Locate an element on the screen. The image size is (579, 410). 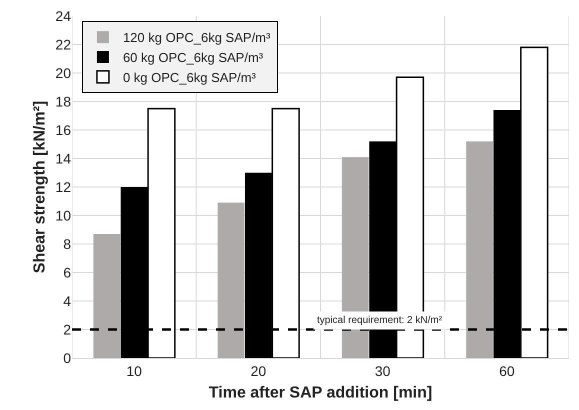
y-tick-label: 0 is located at coordinates (67, 358).